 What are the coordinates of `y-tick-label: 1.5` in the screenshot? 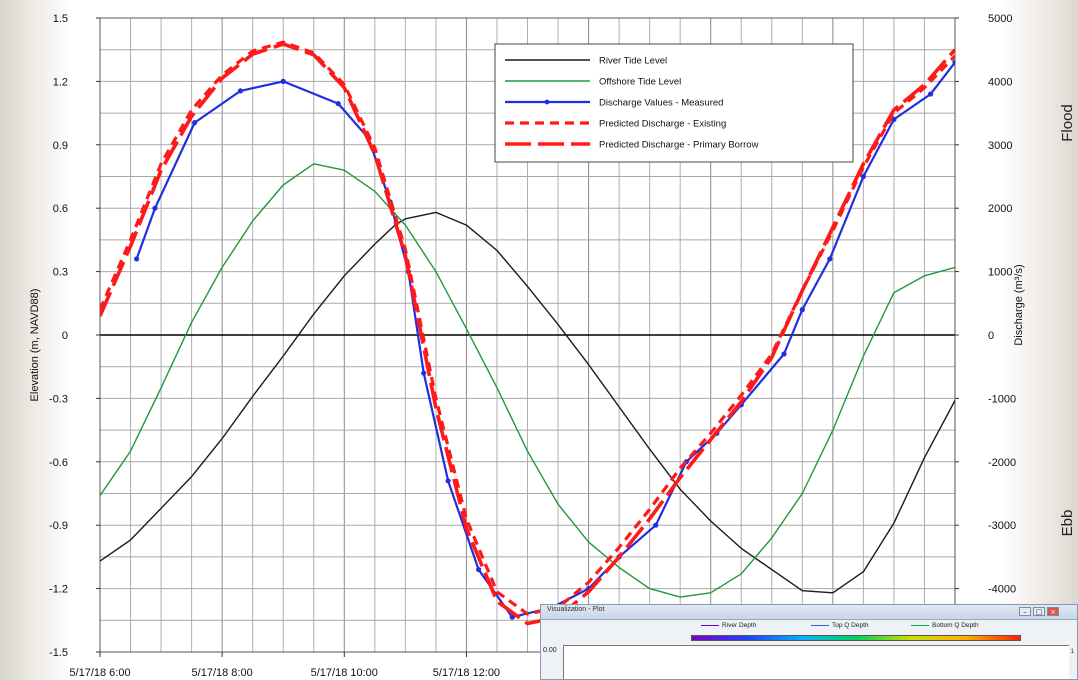 It's located at (60, 19).